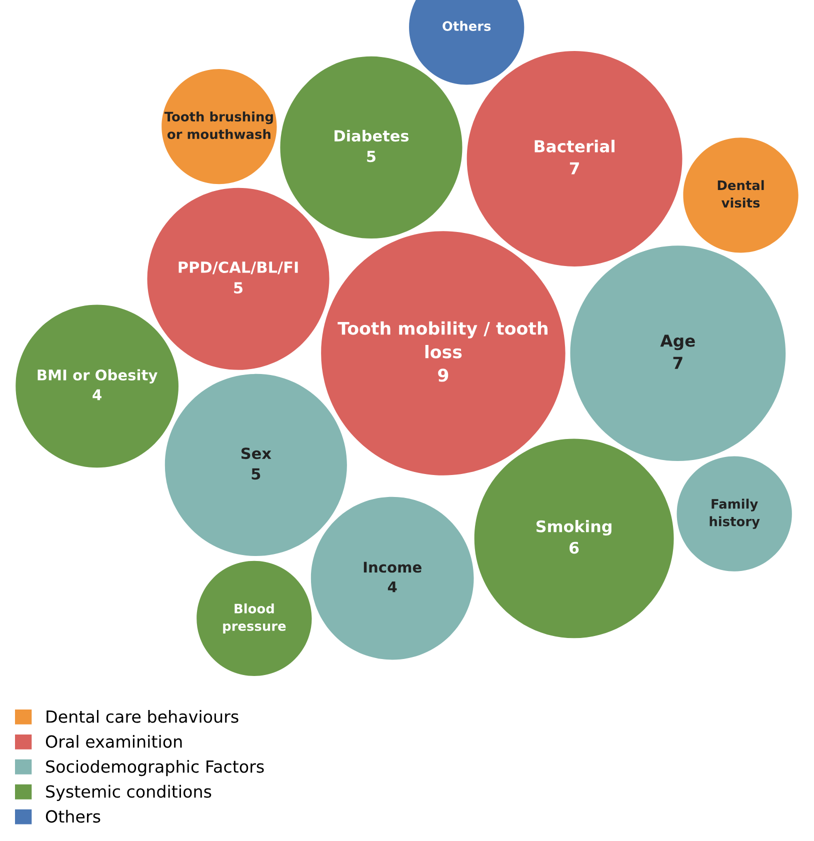 Image resolution: width=814 pixels, height=841 pixels. Describe the element at coordinates (677, 342) in the screenshot. I see `category-label: Age` at that location.